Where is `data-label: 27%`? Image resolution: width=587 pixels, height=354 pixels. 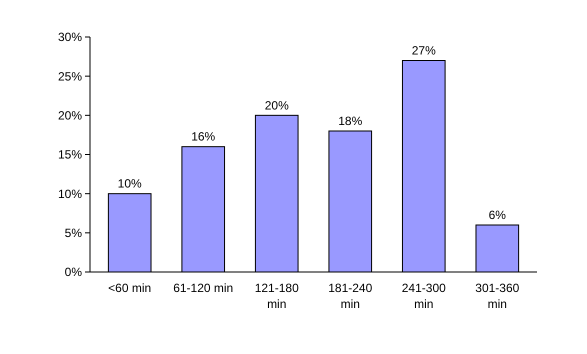
data-label: 27% is located at coordinates (424, 51).